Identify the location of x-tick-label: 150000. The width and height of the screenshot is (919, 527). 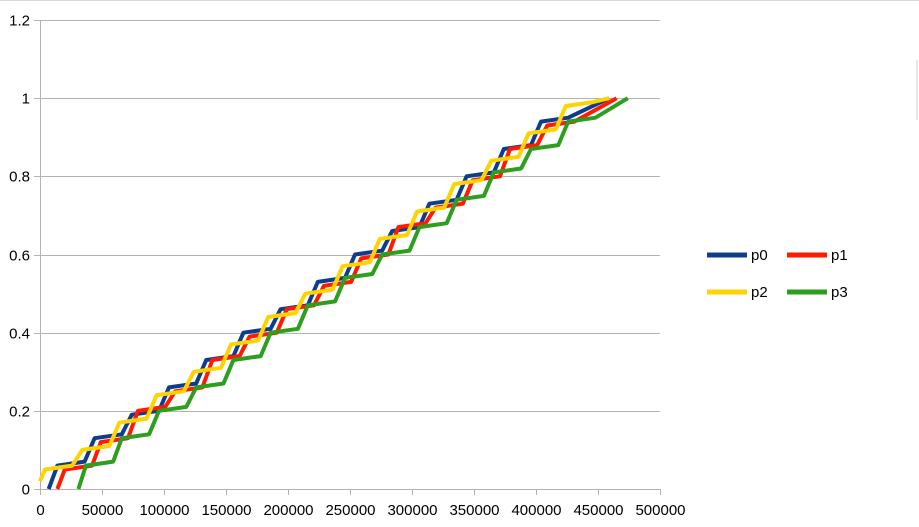
(226, 510).